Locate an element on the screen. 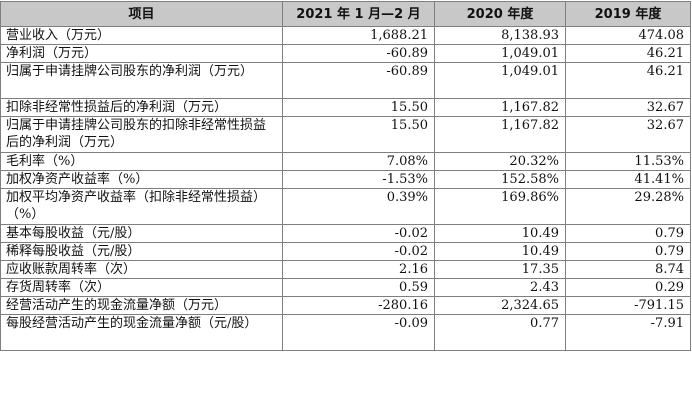 The height and width of the screenshot is (418, 692). table-row: 经营活动产生的现金流量净额（万元） -280.16 2,324.65 -791.15 is located at coordinates (345, 305).